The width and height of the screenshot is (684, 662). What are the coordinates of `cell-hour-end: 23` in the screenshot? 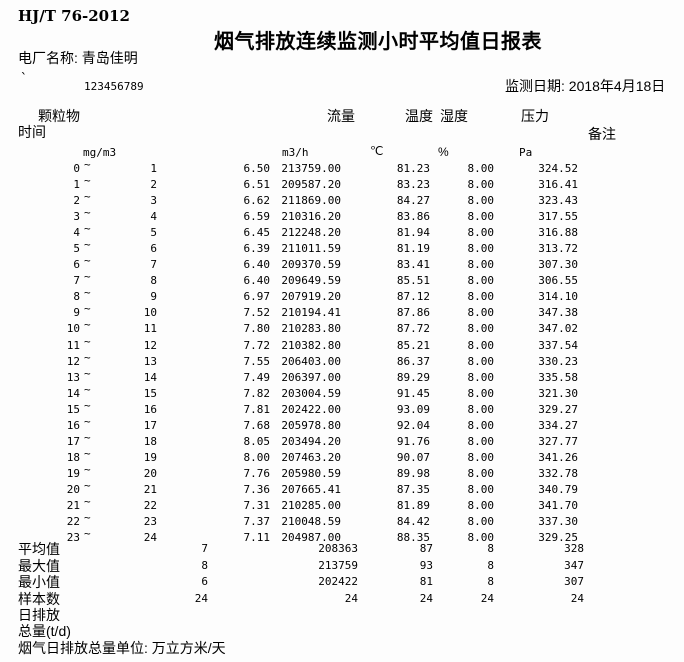 It's located at (150, 522).